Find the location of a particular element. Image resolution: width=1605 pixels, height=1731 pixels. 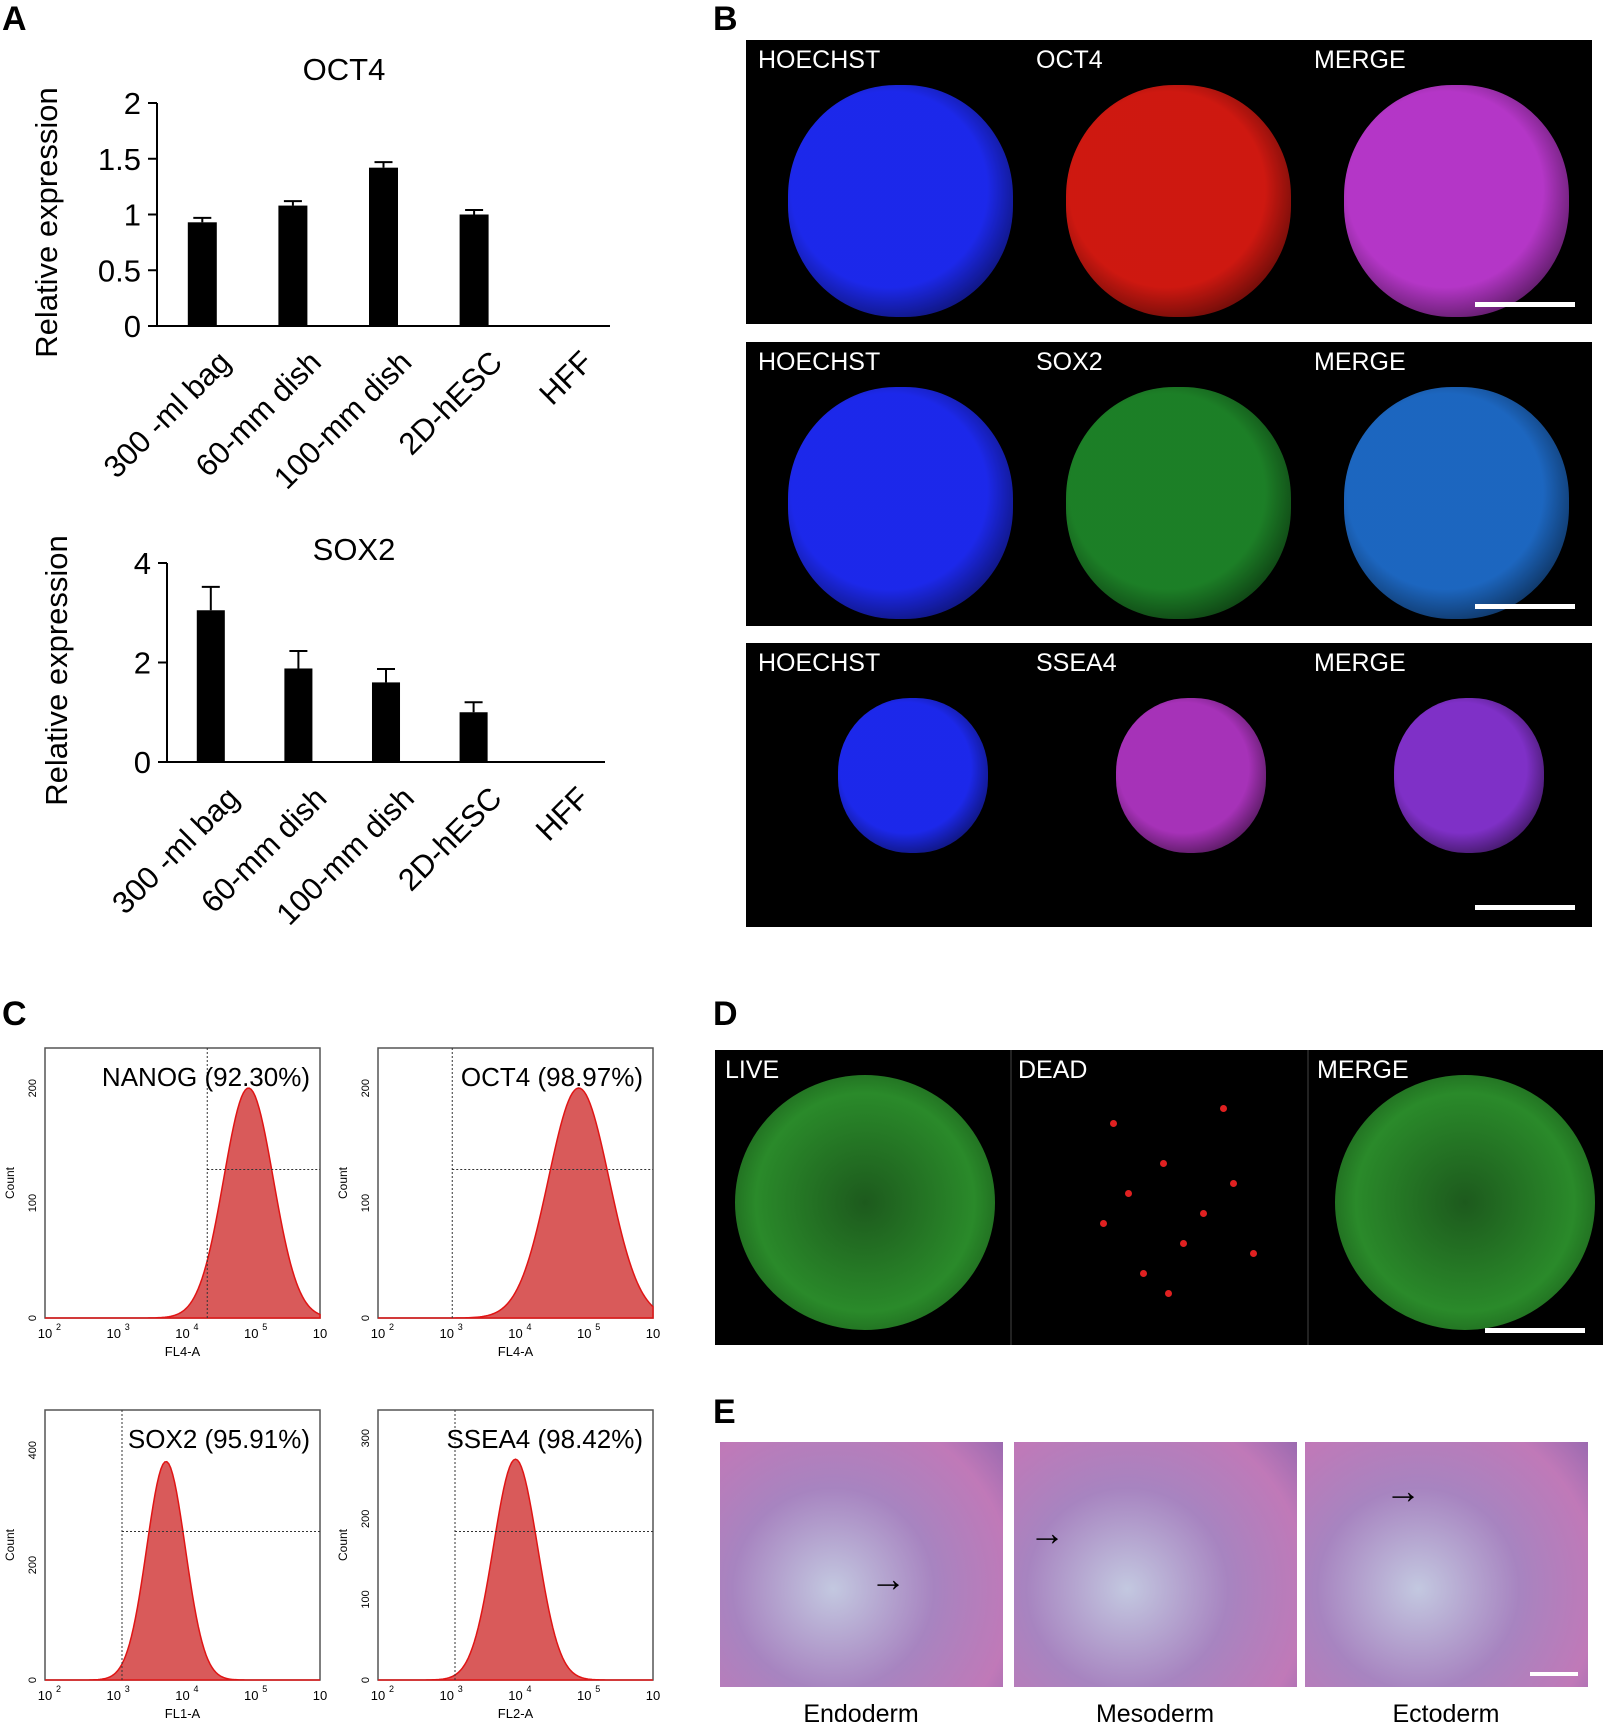

chart-title: OCT4 is located at coordinates (344, 69).